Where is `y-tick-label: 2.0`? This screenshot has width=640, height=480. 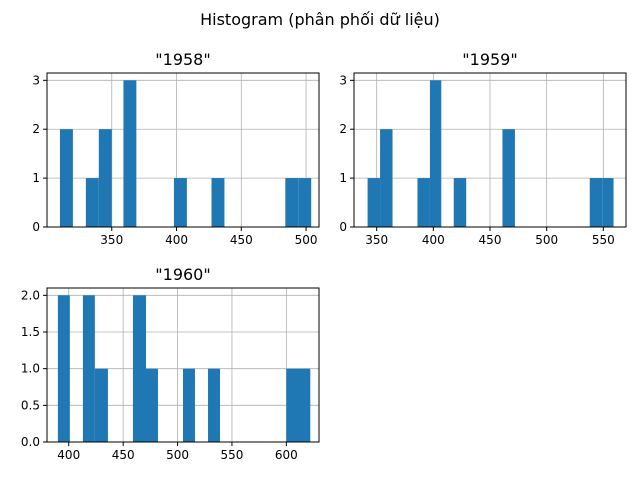 y-tick-label: 2.0 is located at coordinates (30, 295).